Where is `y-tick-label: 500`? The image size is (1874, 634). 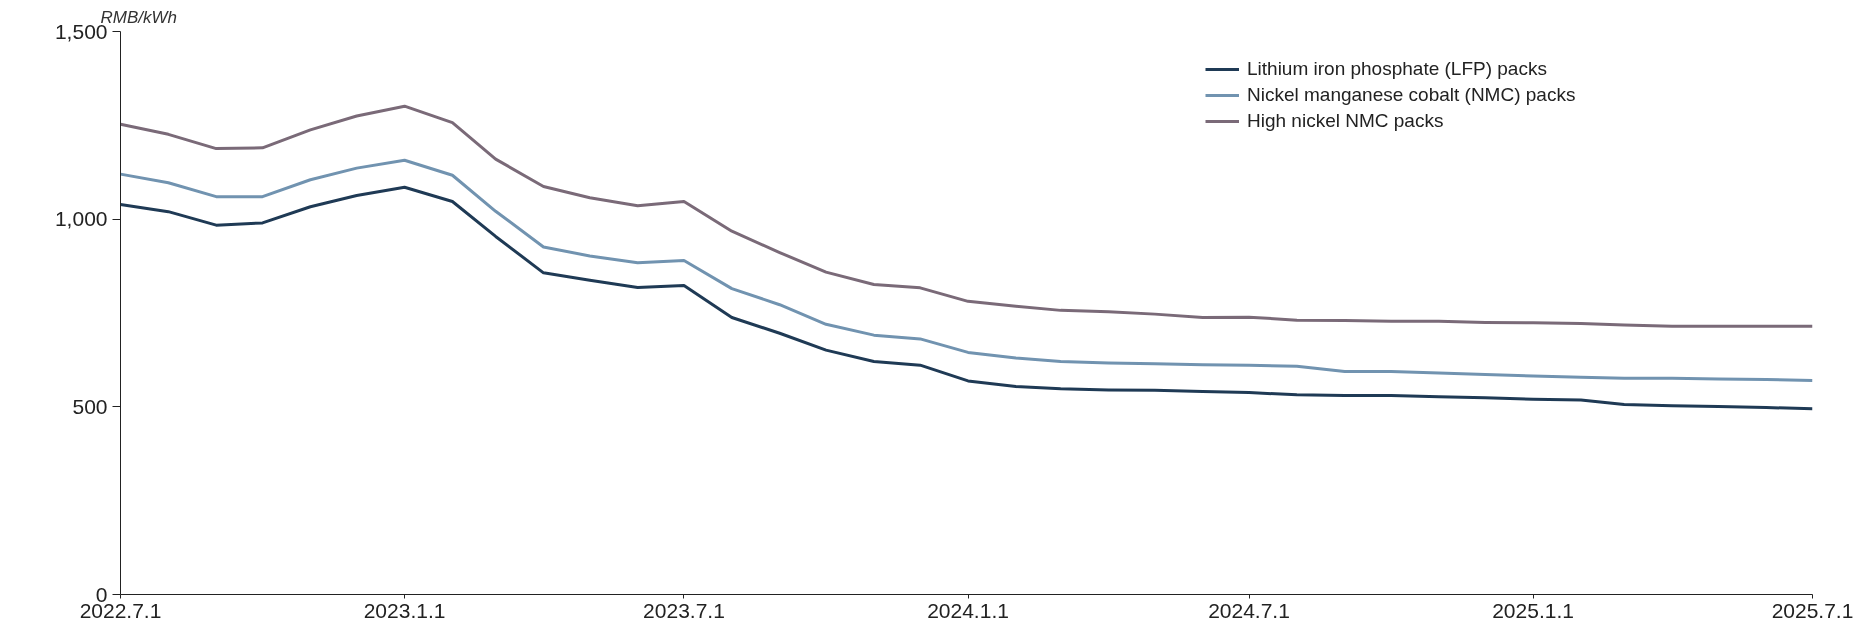
y-tick-label: 500 is located at coordinates (90, 406).